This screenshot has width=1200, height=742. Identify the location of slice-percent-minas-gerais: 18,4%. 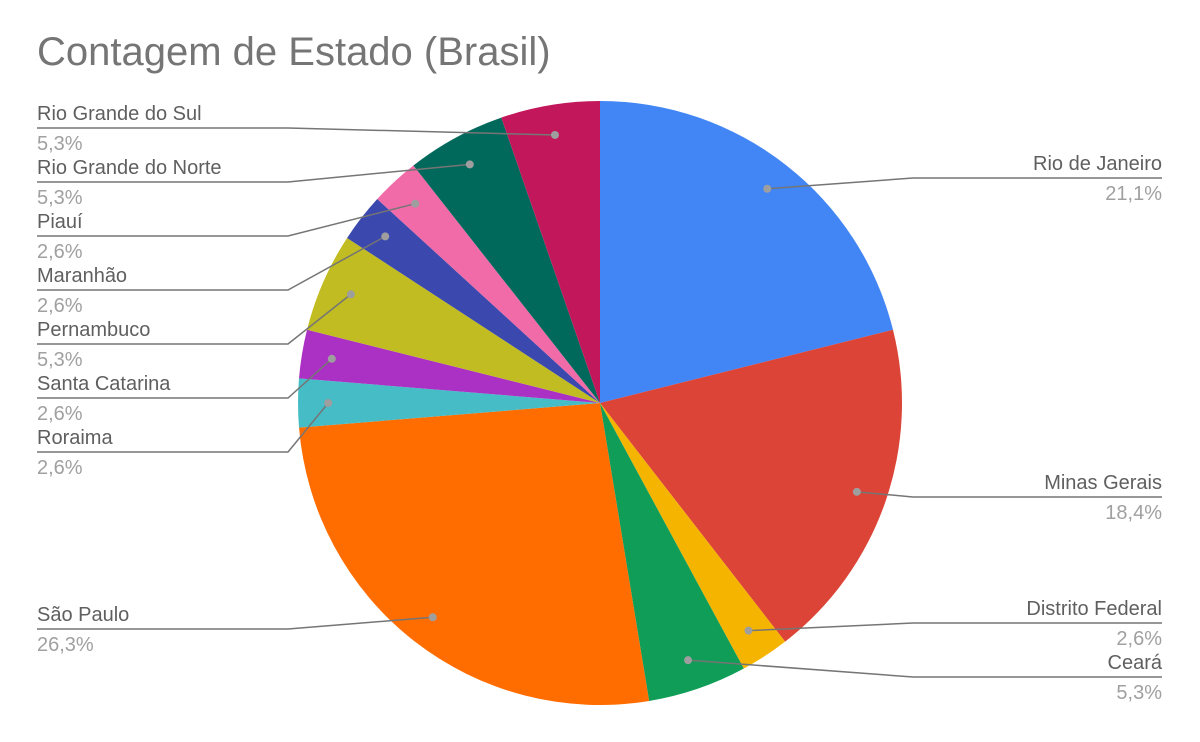
(1133, 513).